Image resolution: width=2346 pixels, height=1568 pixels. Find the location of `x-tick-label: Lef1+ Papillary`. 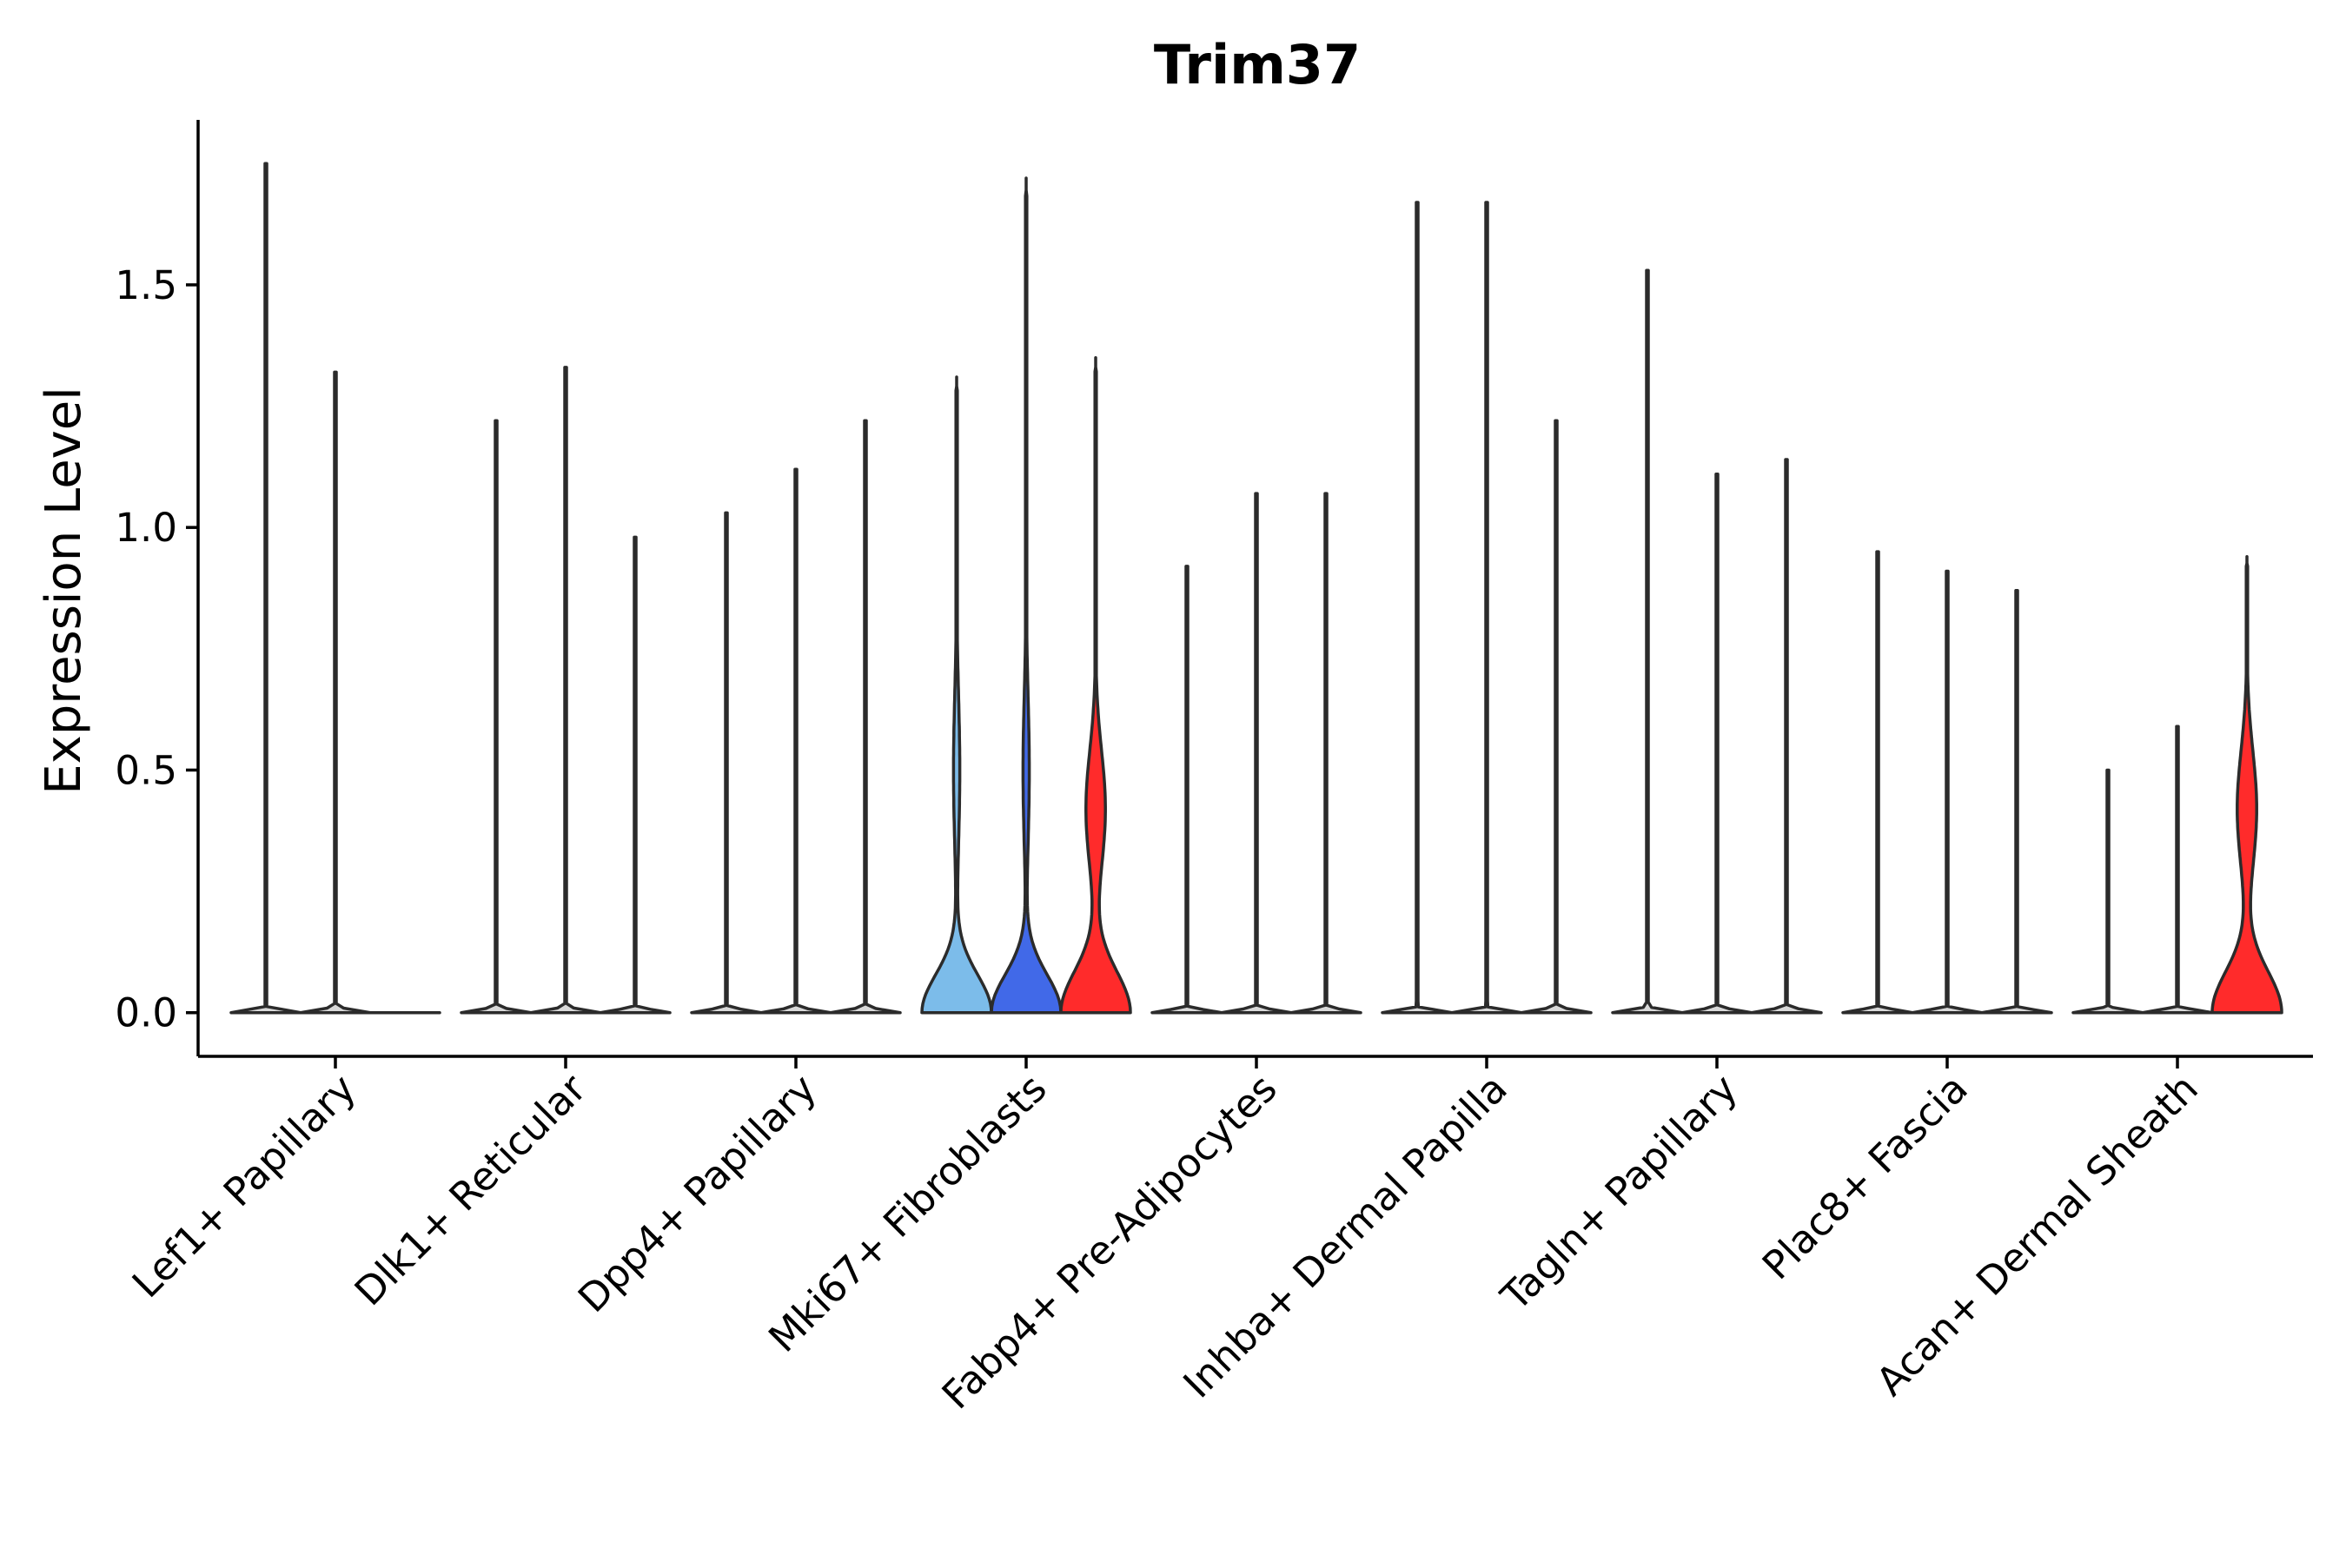

x-tick-label: Lef1+ Papillary is located at coordinates (244, 1186).